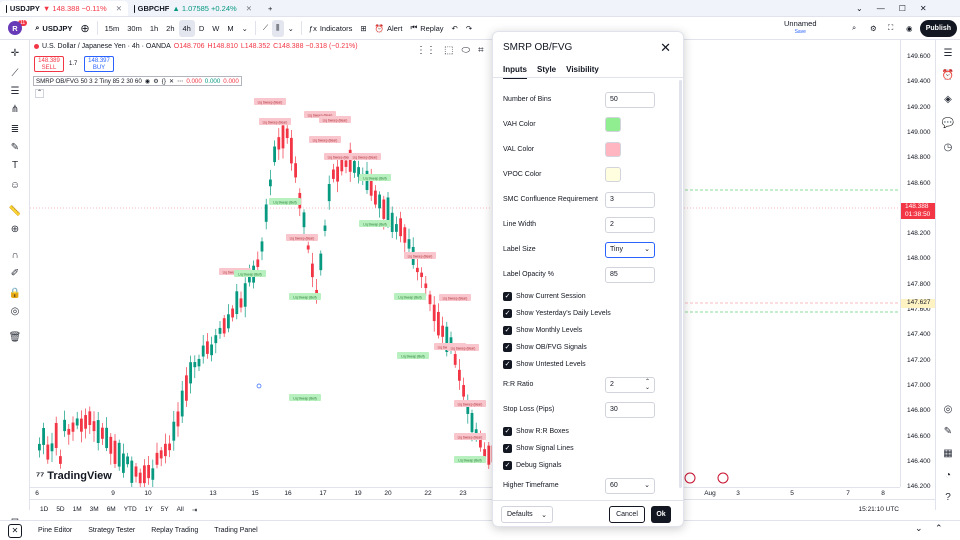 Image resolution: width=960 pixels, height=540 pixels. What do you see at coordinates (923, 8) in the screenshot?
I see `close-window-icon: ✕` at bounding box center [923, 8].